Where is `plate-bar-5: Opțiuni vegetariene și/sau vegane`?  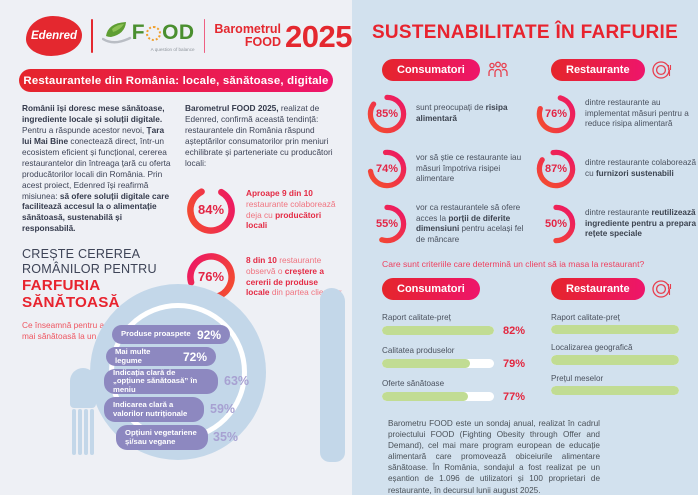
plate-bar-5: Opțiuni vegetariene și/sau vegane is located at coordinates (162, 437).